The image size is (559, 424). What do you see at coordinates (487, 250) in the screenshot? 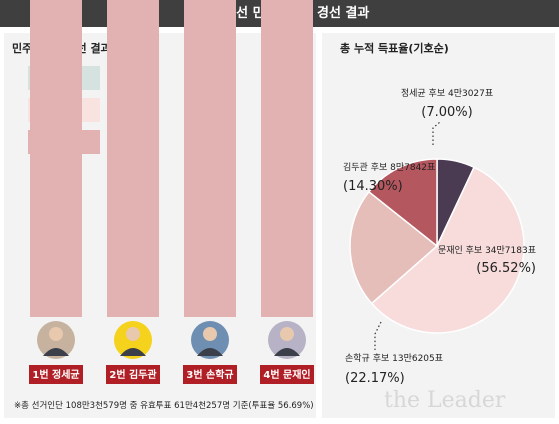
I see `pie-label-name: 문재인 후보 34만7183표` at bounding box center [487, 250].